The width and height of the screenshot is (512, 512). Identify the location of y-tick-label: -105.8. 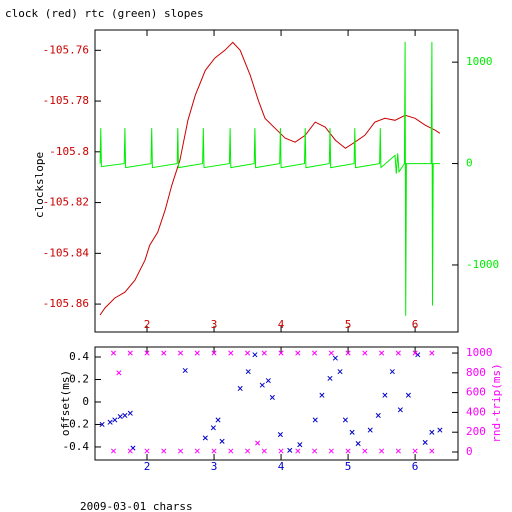
(69, 151).